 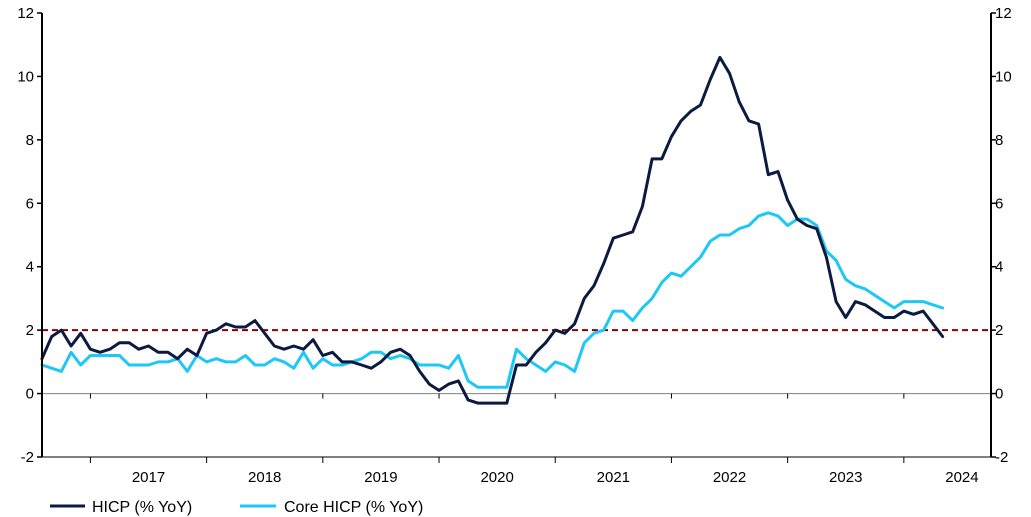 I want to click on x-tick-label: 2018, so click(x=264, y=477).